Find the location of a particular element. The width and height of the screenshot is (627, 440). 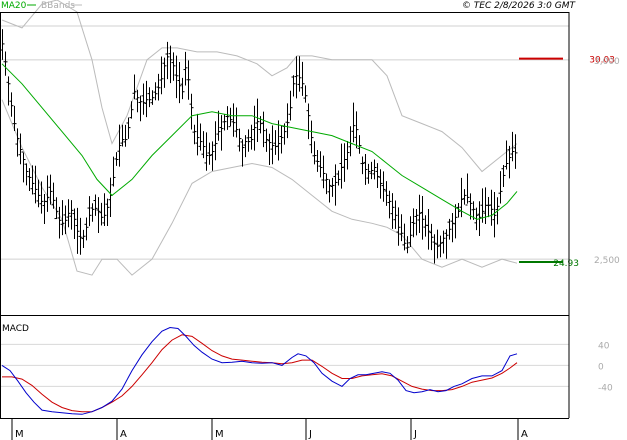

bbands-legend-label: BBands is located at coordinates (58, 6).